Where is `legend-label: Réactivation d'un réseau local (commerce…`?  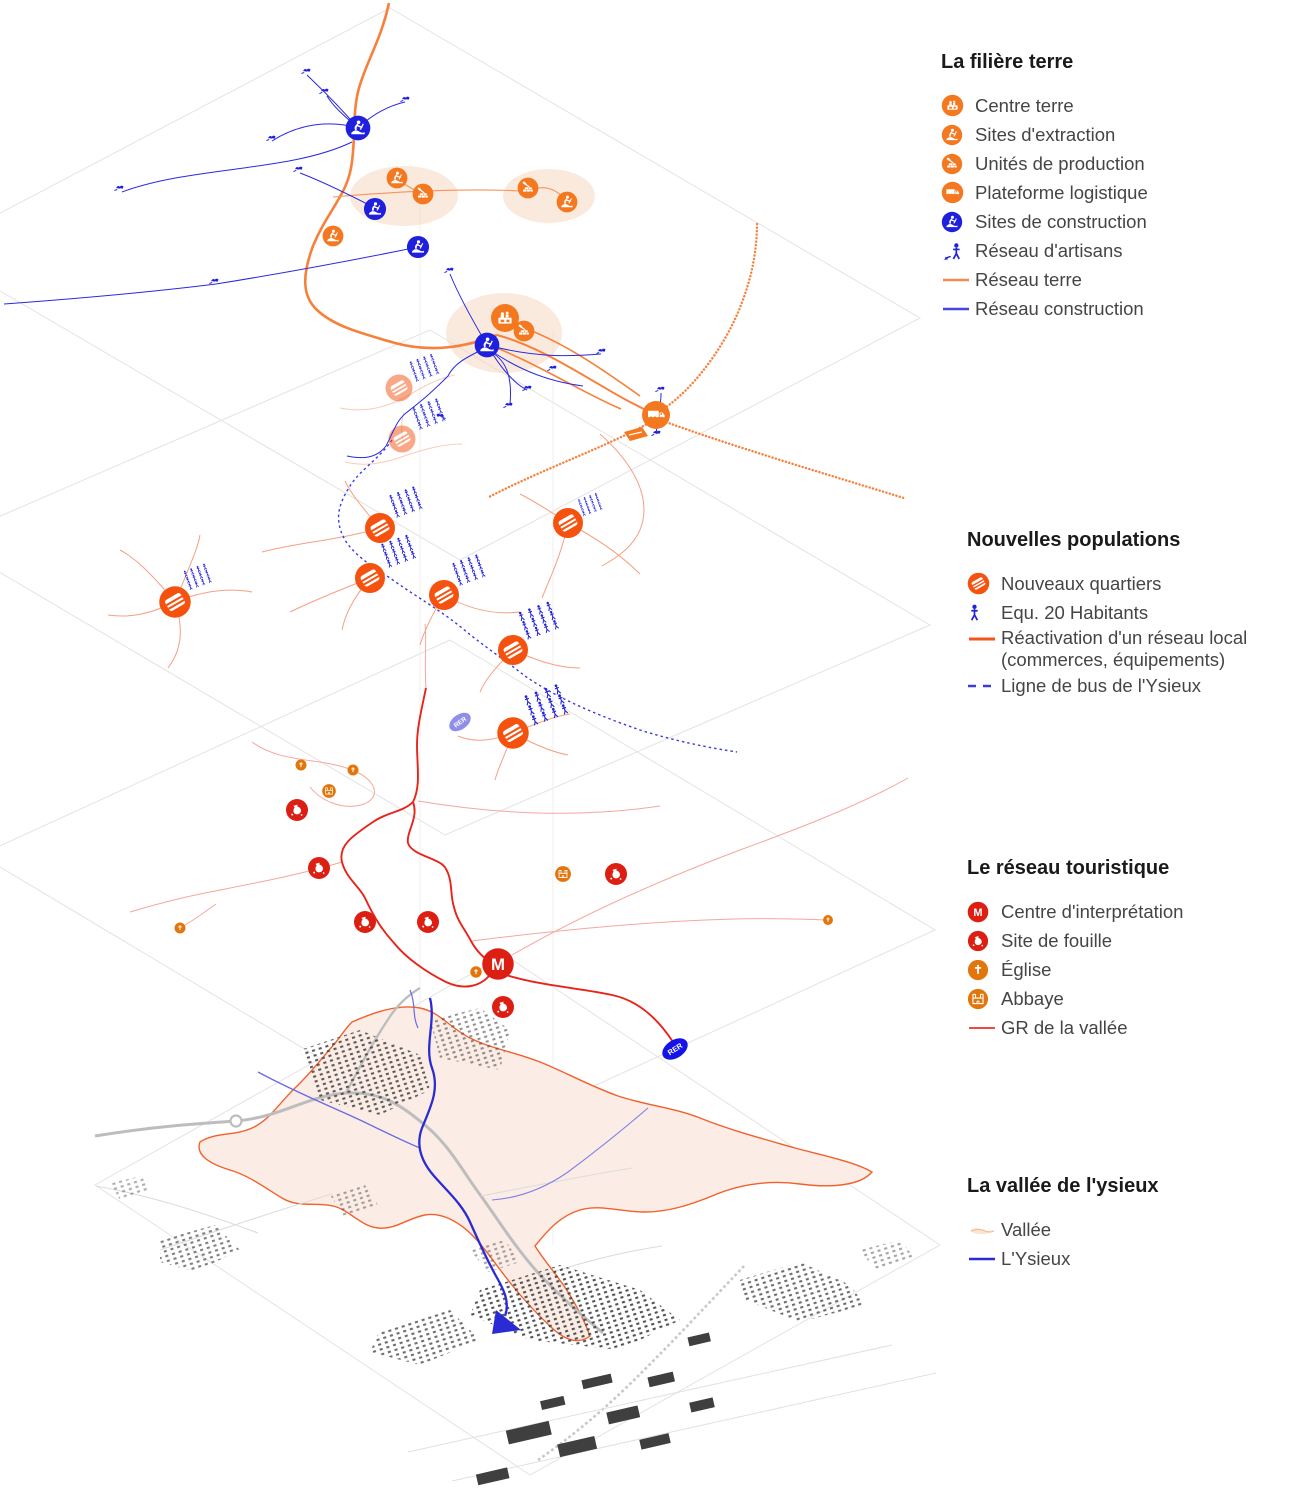
legend-label: Réactivation d'un réseau local (commerce… is located at coordinates (1124, 648).